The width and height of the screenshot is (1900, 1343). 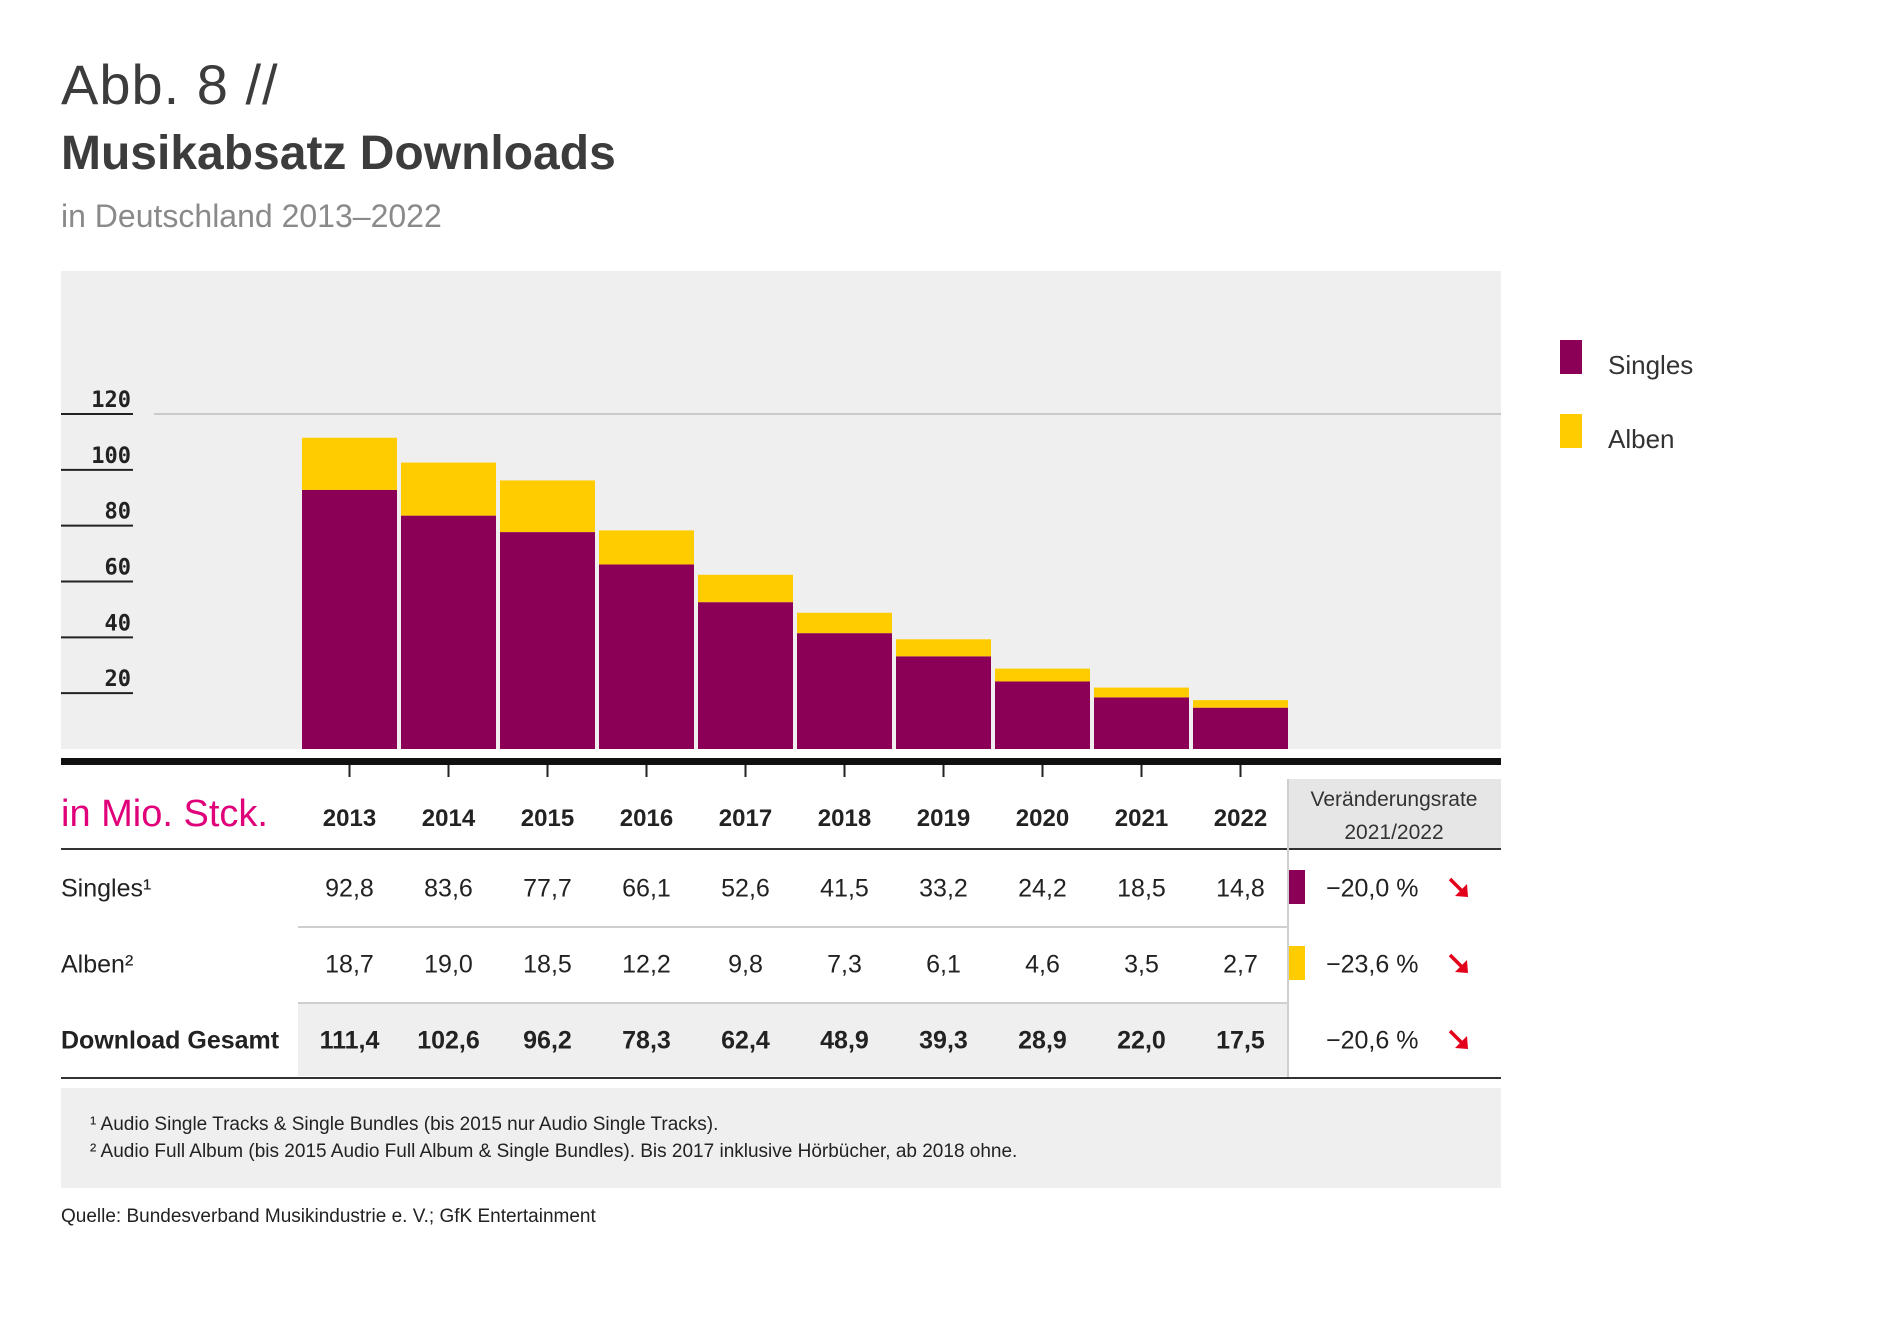 What do you see at coordinates (349, 463) in the screenshot?
I see `bar-alben-2013` at bounding box center [349, 463].